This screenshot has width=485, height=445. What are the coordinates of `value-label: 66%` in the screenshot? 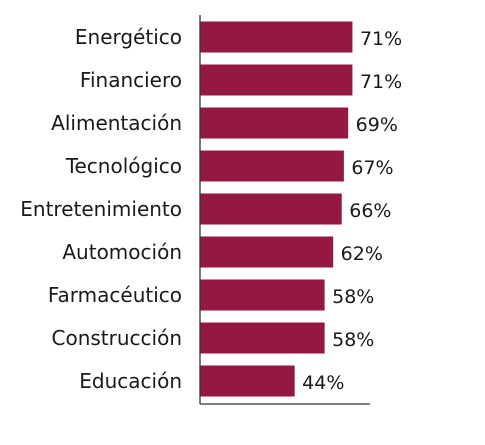 It's located at (370, 211).